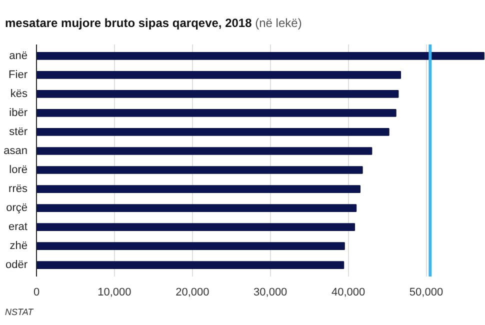  Describe the element at coordinates (18, 56) in the screenshot. I see `y-tick-label: anë` at that location.